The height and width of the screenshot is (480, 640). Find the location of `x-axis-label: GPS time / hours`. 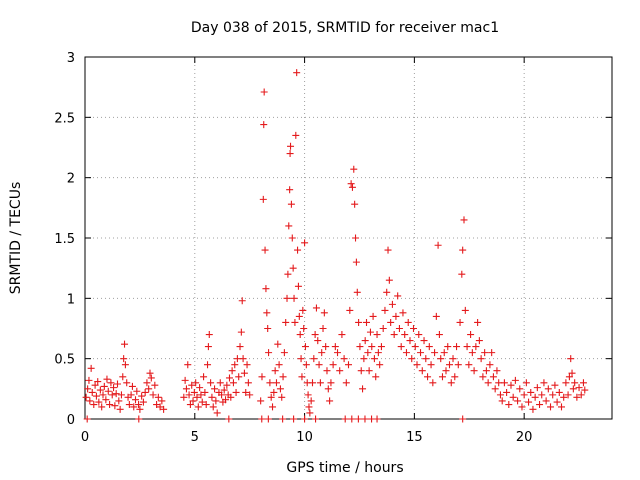

x-axis-label: GPS time / hours is located at coordinates (344, 468).